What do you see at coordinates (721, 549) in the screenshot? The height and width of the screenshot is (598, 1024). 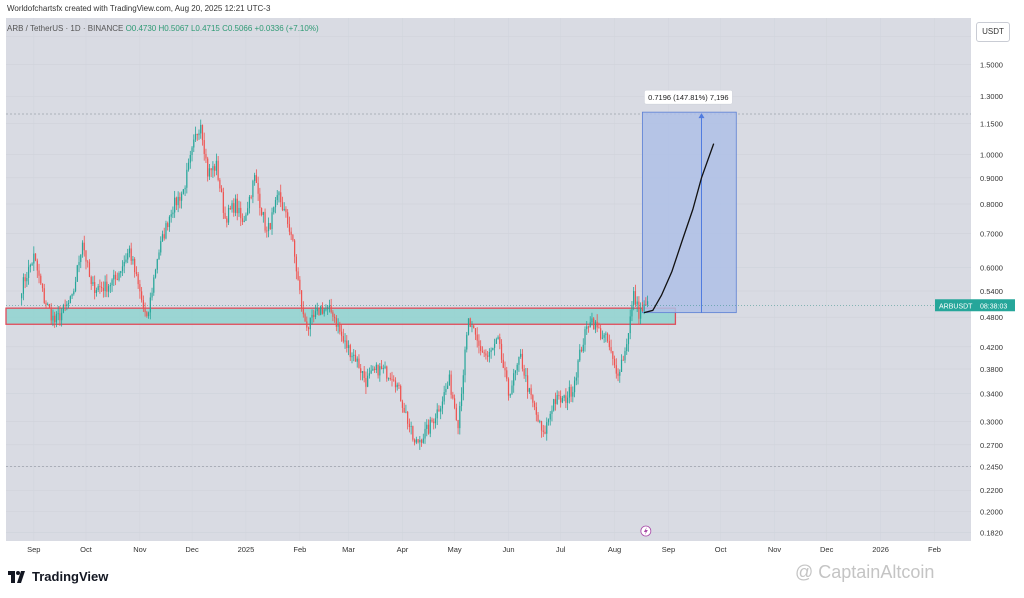 I see `x-tick-label: Oct` at bounding box center [721, 549].